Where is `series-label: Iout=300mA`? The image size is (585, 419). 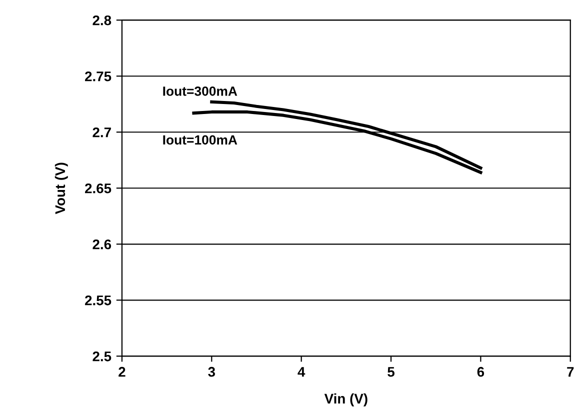 series-label: Iout=300mA is located at coordinates (200, 91).